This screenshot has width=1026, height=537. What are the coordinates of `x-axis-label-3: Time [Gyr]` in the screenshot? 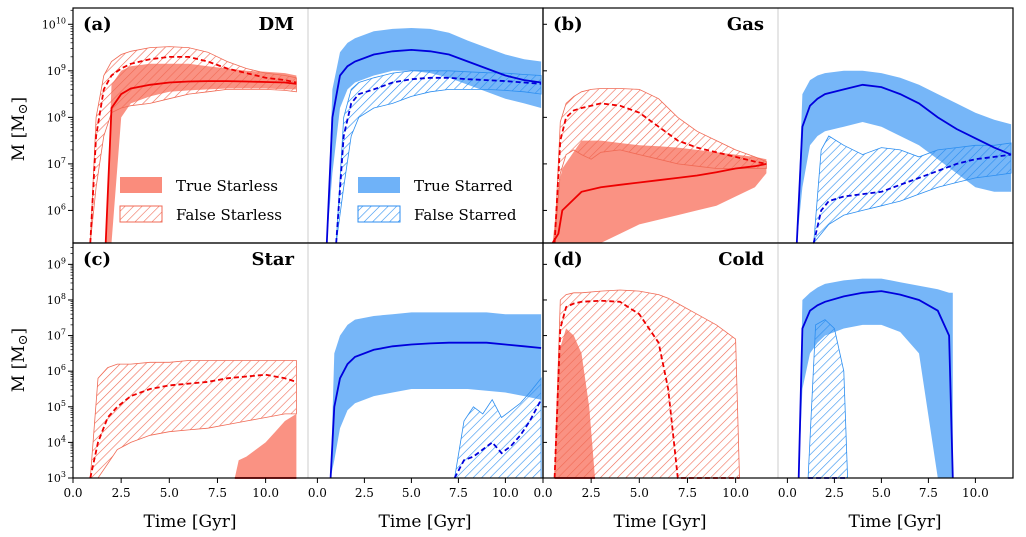 It's located at (660, 522).